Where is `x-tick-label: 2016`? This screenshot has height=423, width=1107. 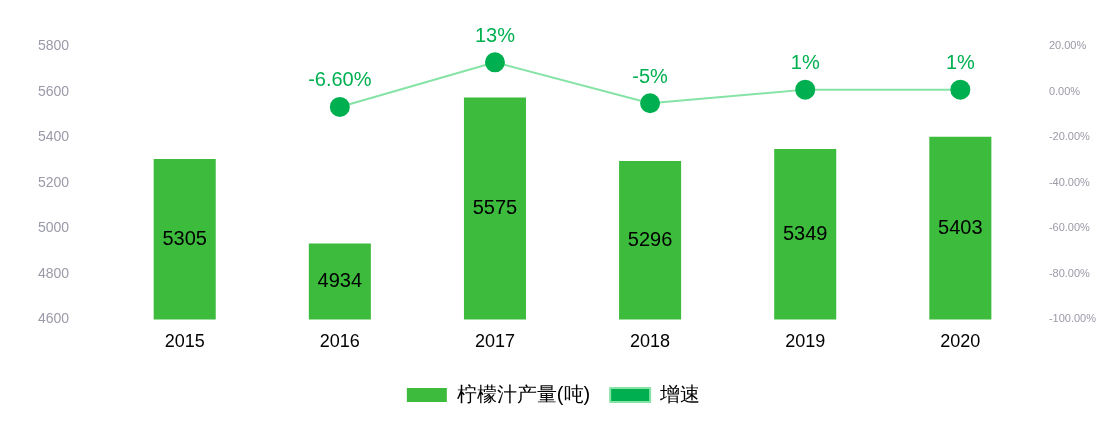
x-tick-label: 2016 is located at coordinates (339, 341).